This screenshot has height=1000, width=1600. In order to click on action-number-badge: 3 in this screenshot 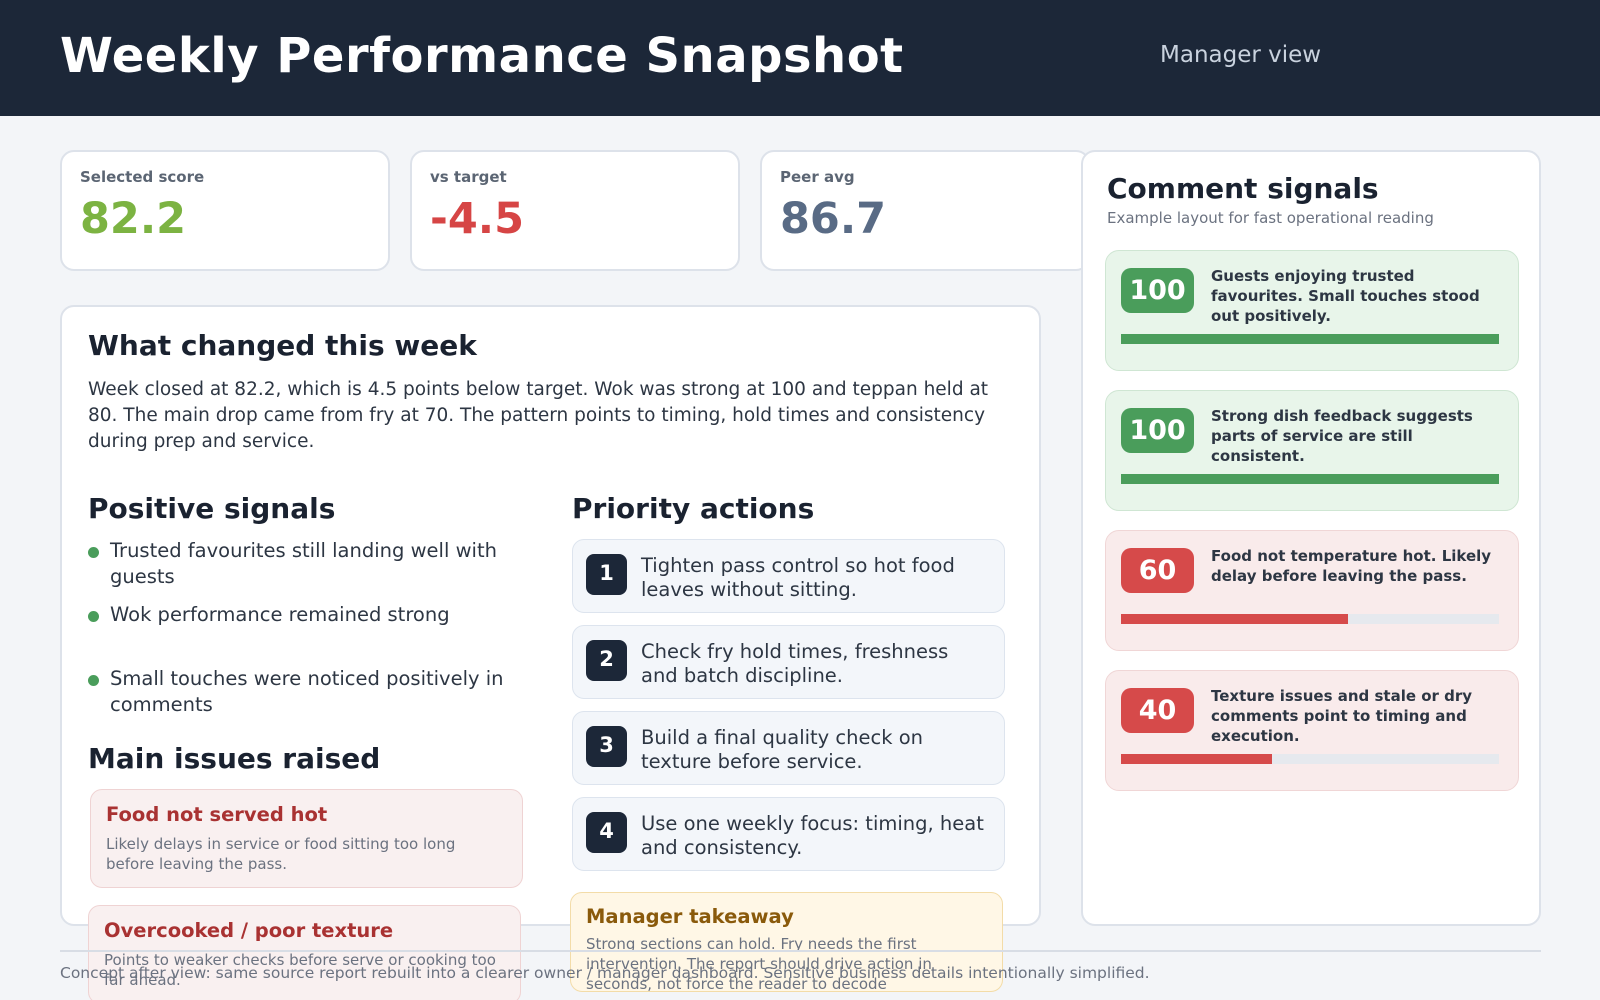, I will do `click(606, 746)`.